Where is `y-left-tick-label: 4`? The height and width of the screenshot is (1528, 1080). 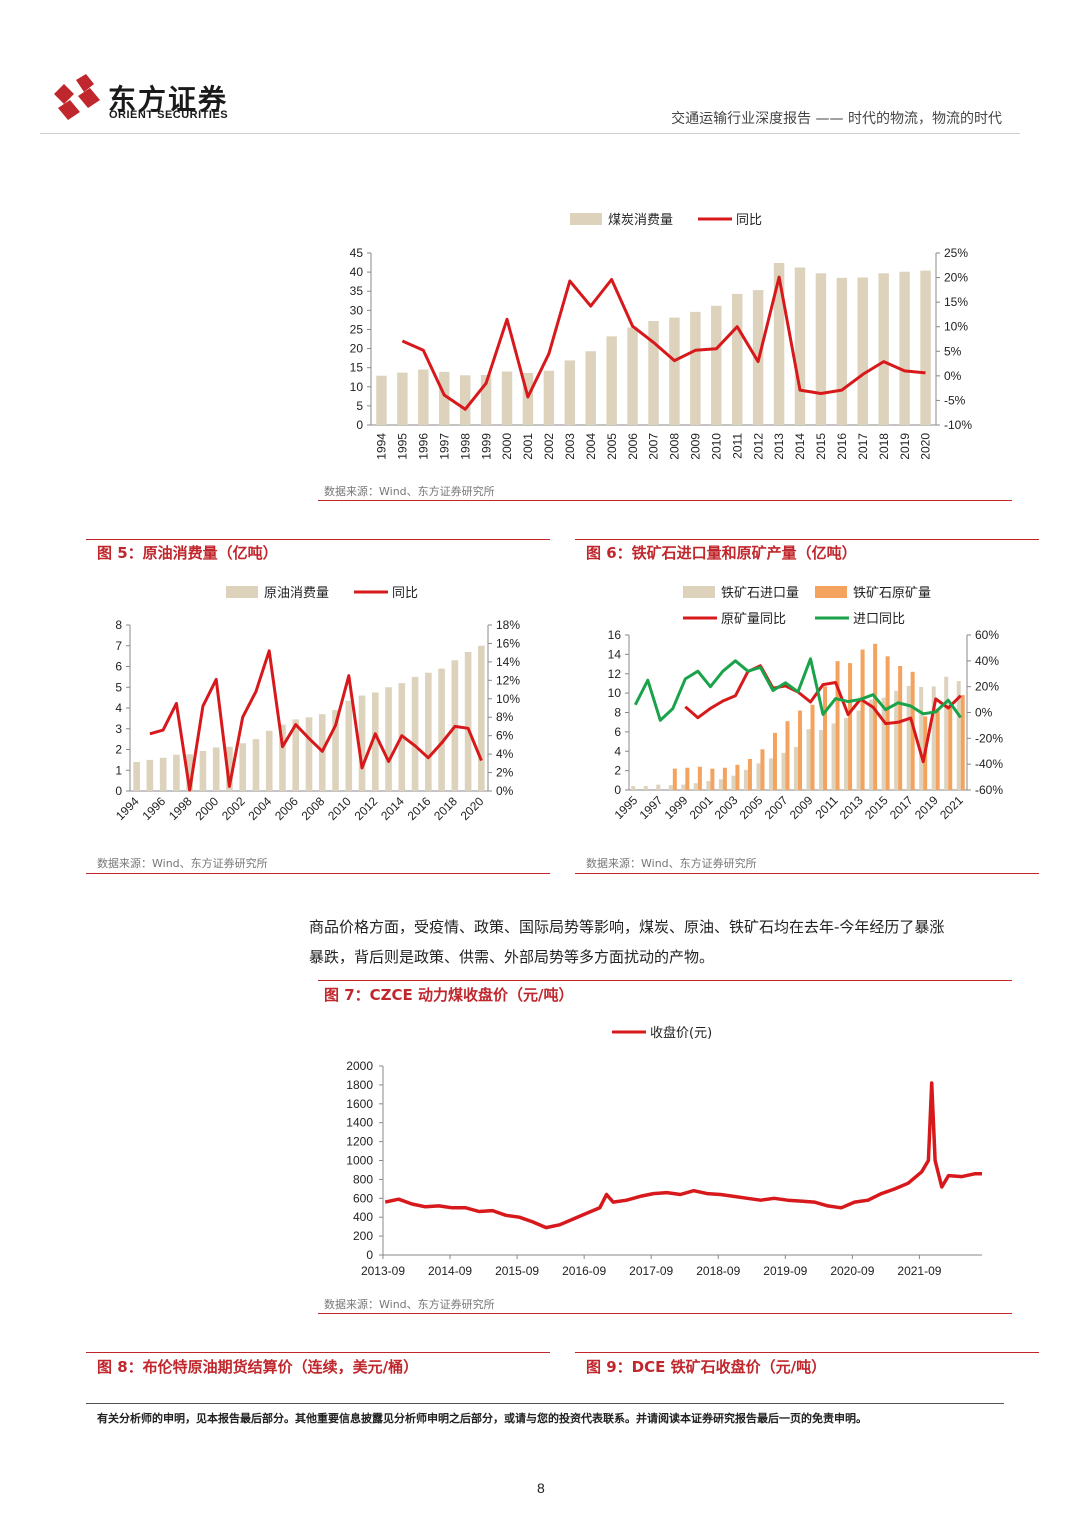
y-left-tick-label: 4 is located at coordinates (118, 708).